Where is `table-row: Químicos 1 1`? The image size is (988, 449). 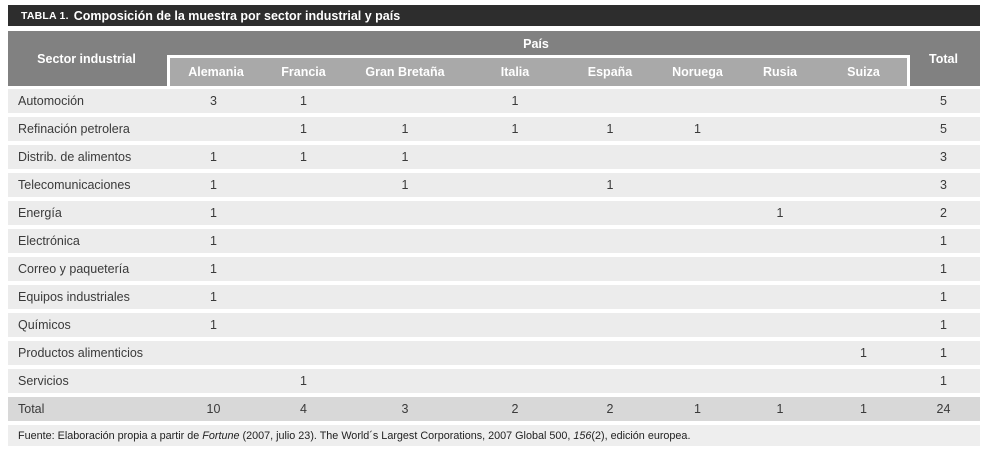
table-row: Químicos 1 1 is located at coordinates (494, 325).